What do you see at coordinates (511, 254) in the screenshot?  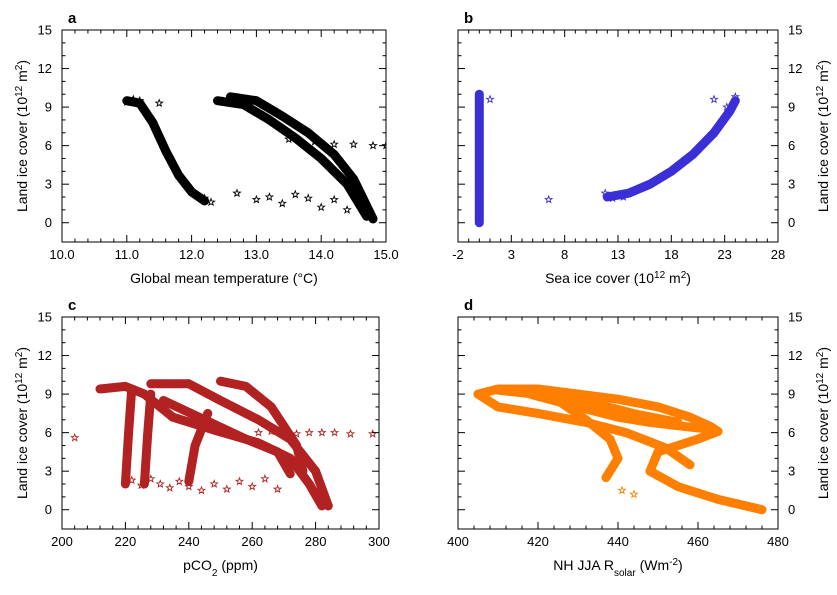 I see `x-tick-label: 3` at bounding box center [511, 254].